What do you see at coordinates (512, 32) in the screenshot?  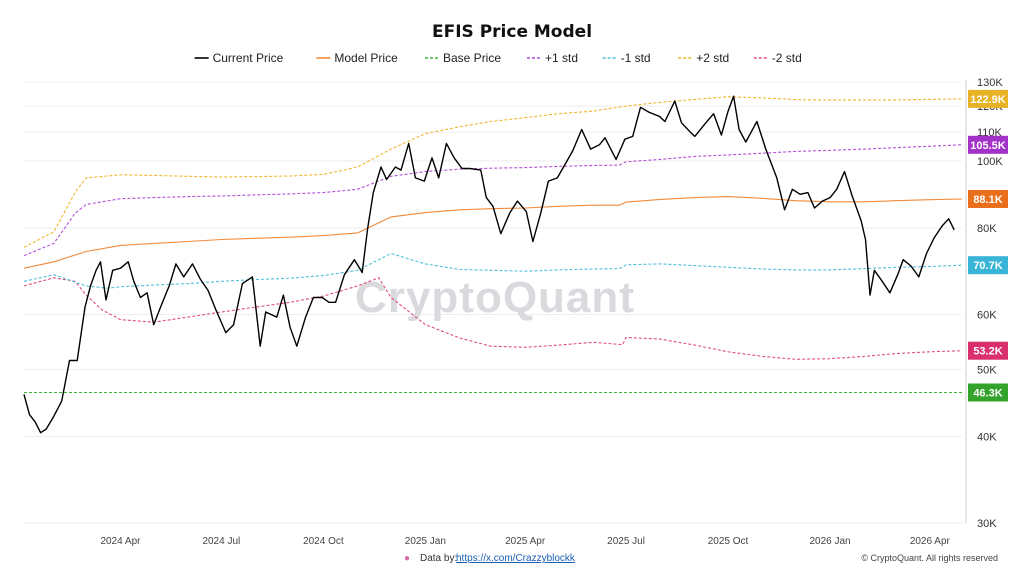 I see `chart-title: EFIS Price Model` at bounding box center [512, 32].